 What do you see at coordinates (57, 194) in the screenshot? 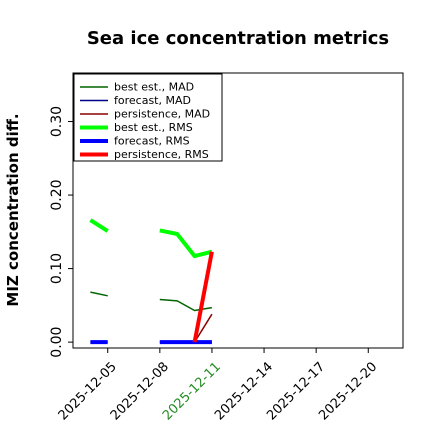
I see `y-tick-label: 0.20` at bounding box center [57, 194].